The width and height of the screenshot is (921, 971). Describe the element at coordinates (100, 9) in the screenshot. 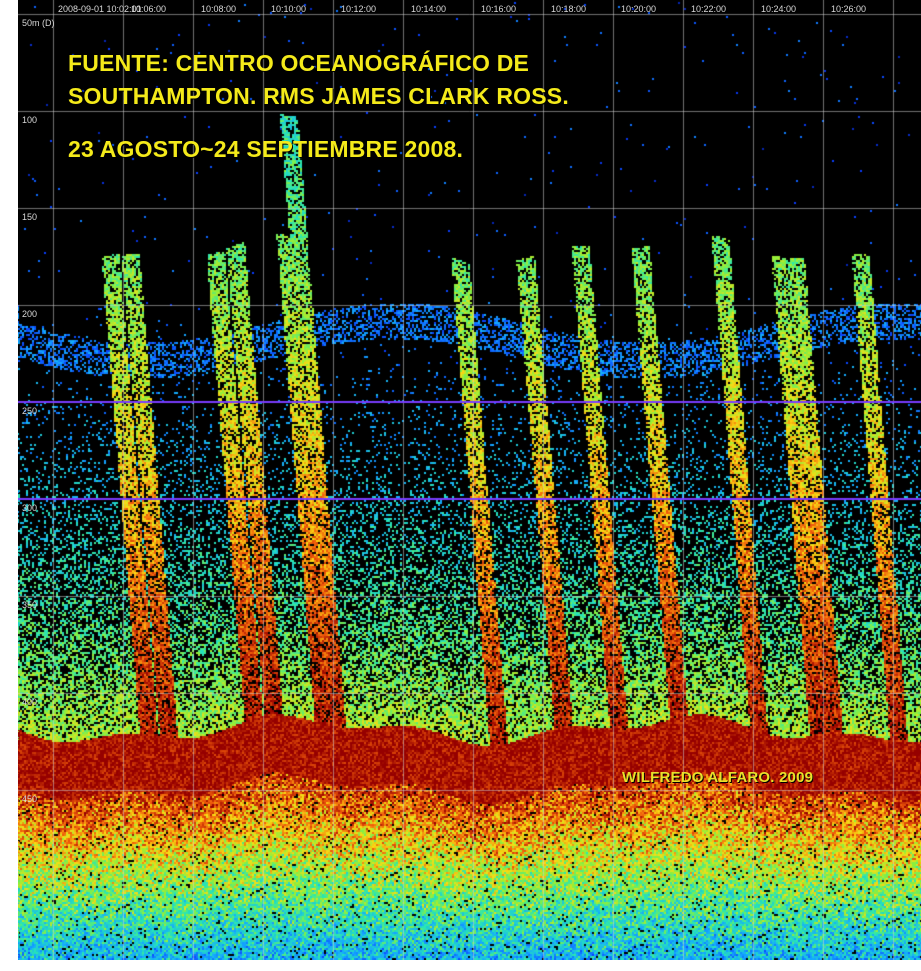

I see `x-tick-label: 2008-09-01 10:02:01` at that location.